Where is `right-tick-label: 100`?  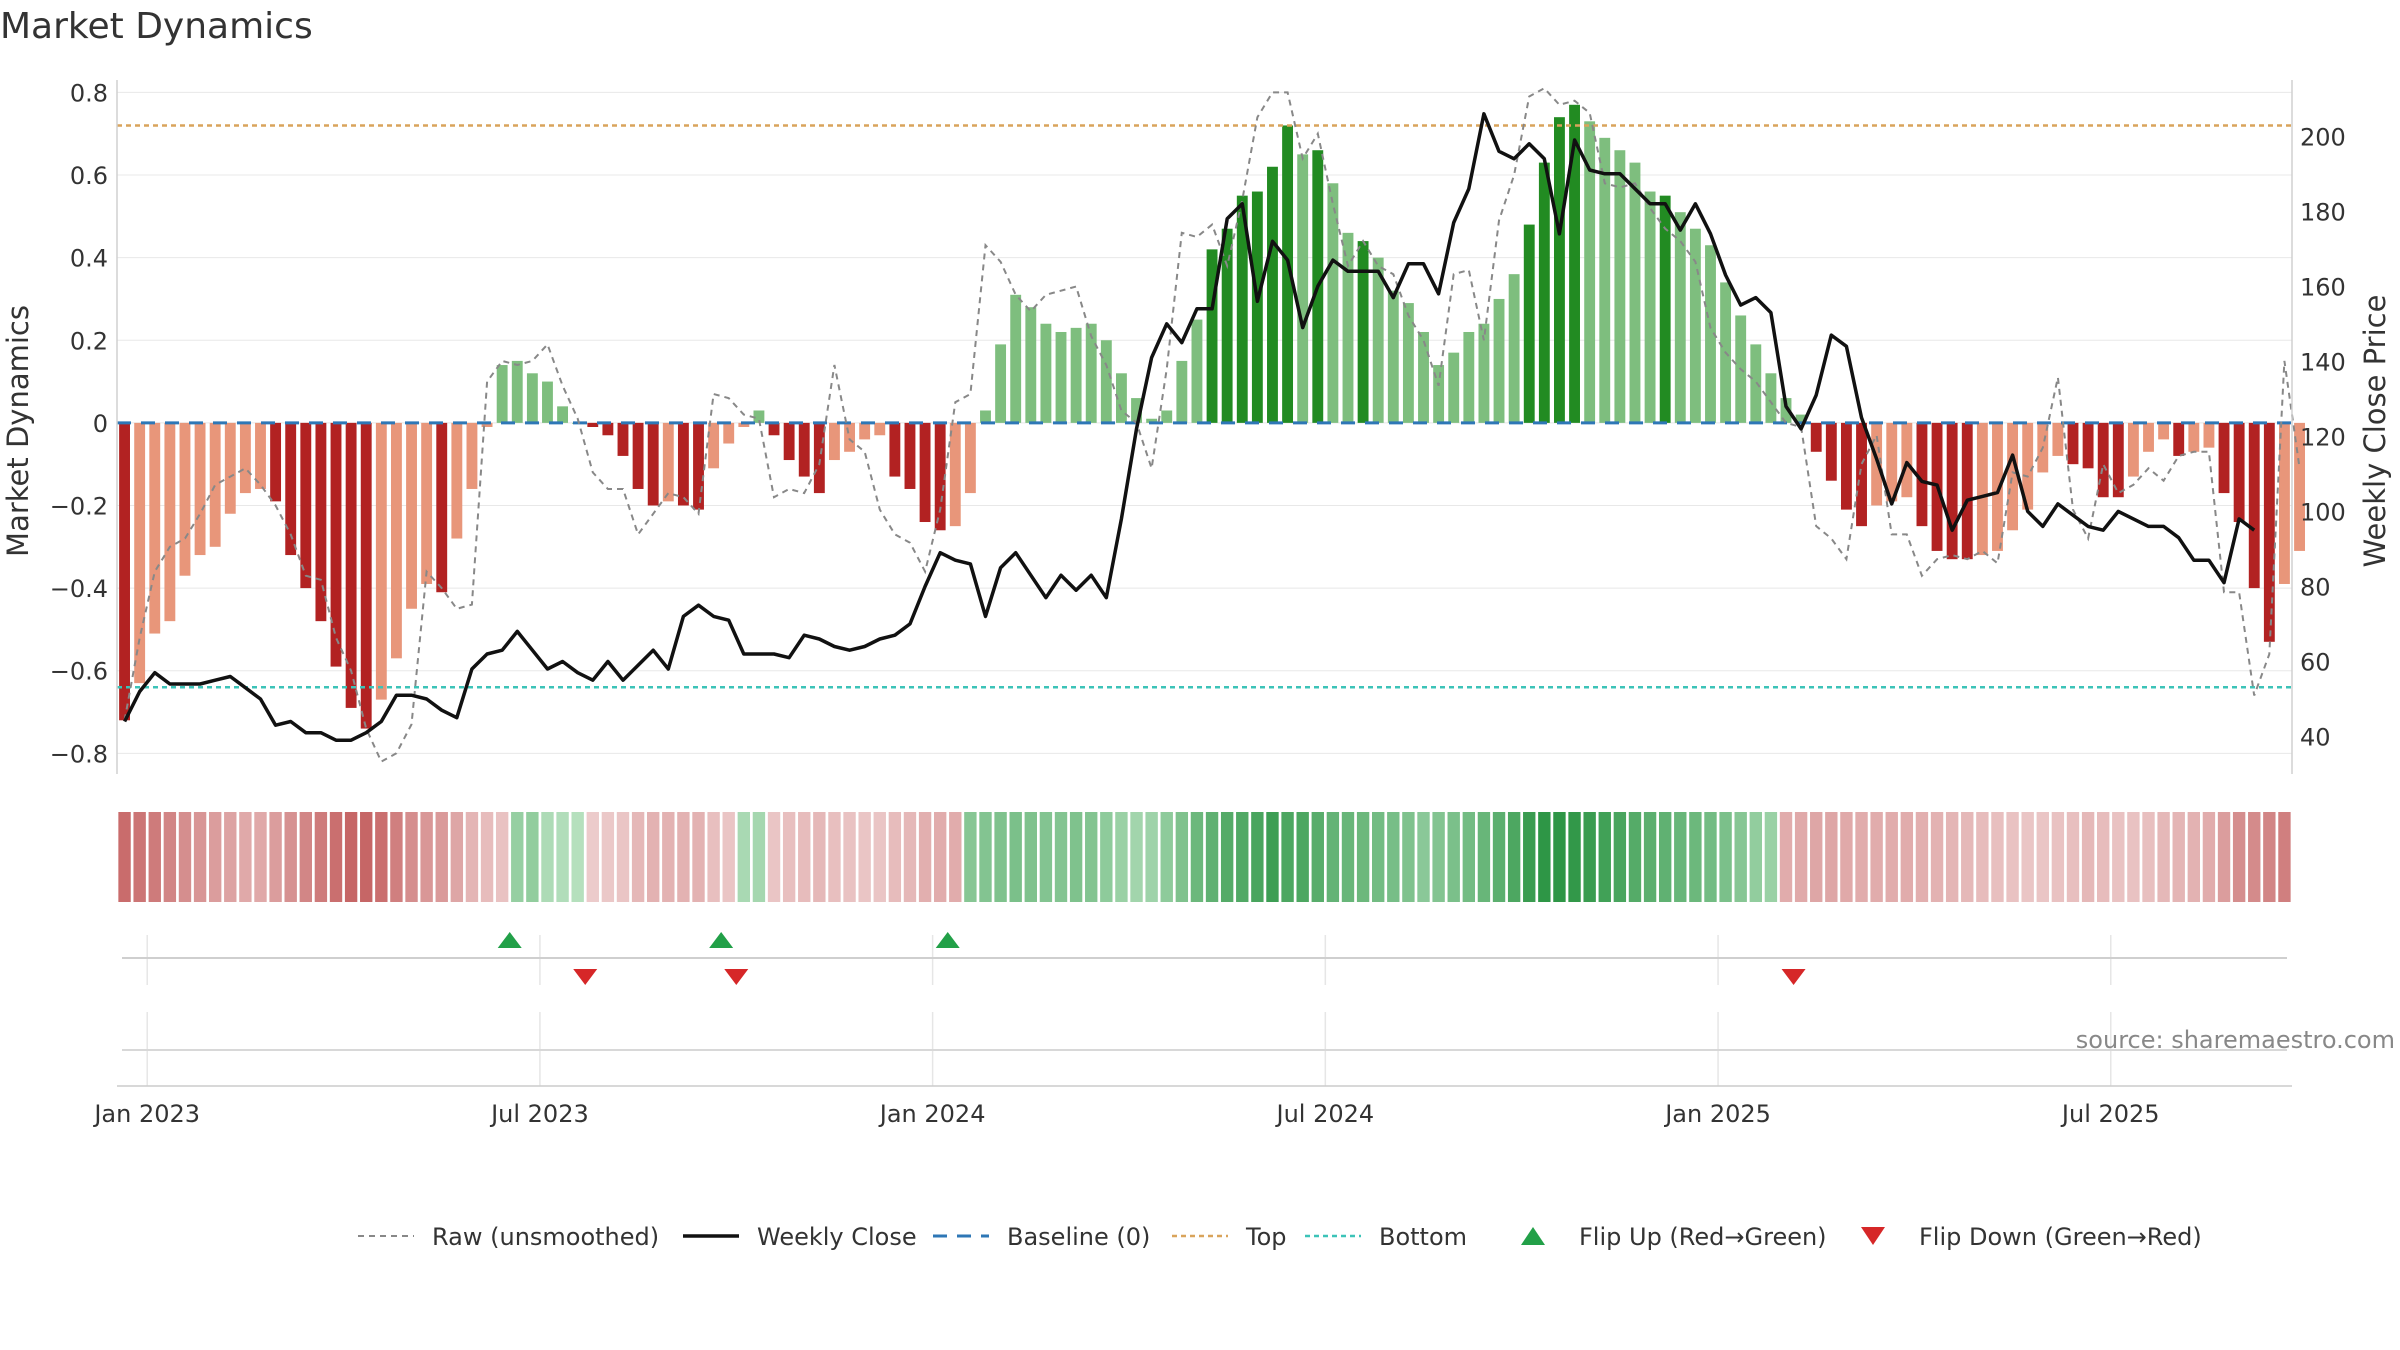 right-tick-label: 100 is located at coordinates (2323, 512).